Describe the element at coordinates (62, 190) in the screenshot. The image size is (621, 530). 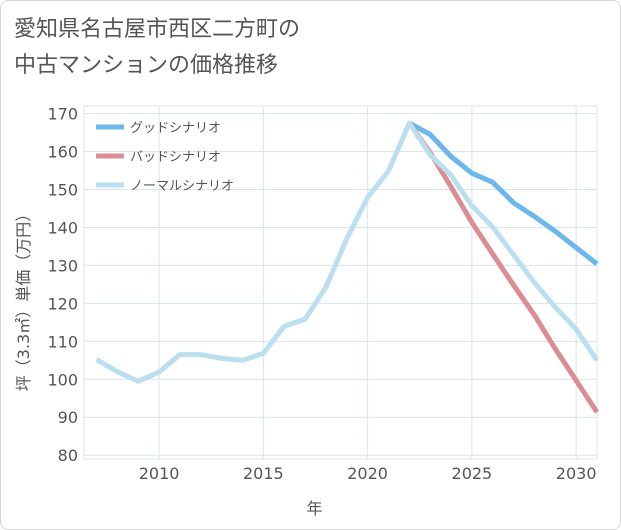
I see `y-tick-label: 150` at that location.